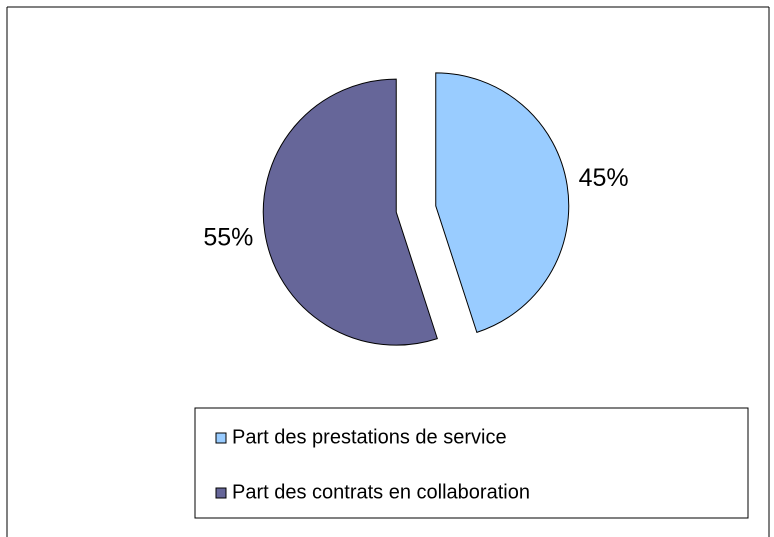 The height and width of the screenshot is (537, 774). What do you see at coordinates (381, 492) in the screenshot?
I see `legend-label: Part des contrats en collaboration` at bounding box center [381, 492].